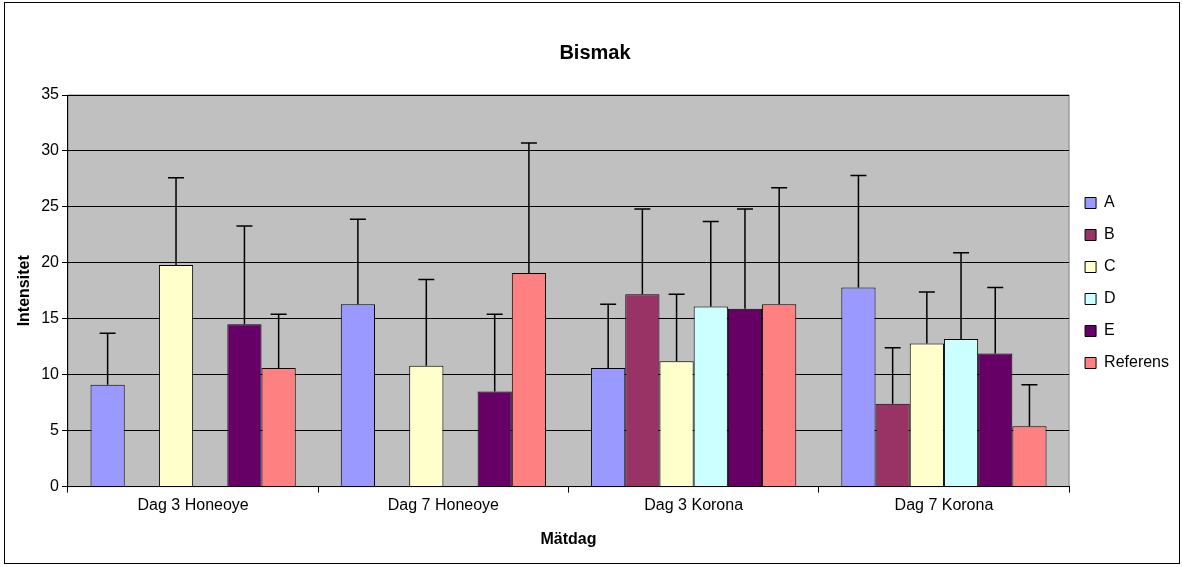 The height and width of the screenshot is (567, 1182). What do you see at coordinates (50, 150) in the screenshot?
I see `y-tick-label: 30` at bounding box center [50, 150].